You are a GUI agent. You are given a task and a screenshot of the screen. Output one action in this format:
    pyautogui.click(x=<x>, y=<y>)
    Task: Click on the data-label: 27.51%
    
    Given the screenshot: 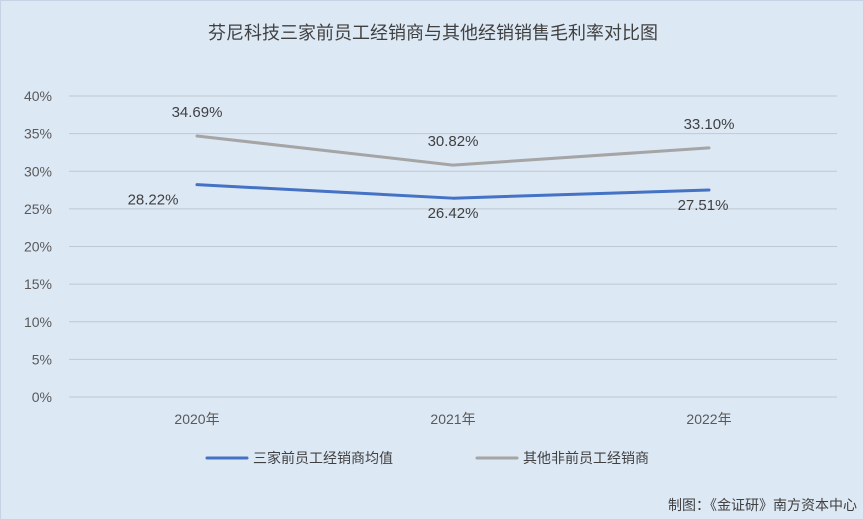 What is the action you would take?
    pyautogui.click(x=703, y=205)
    